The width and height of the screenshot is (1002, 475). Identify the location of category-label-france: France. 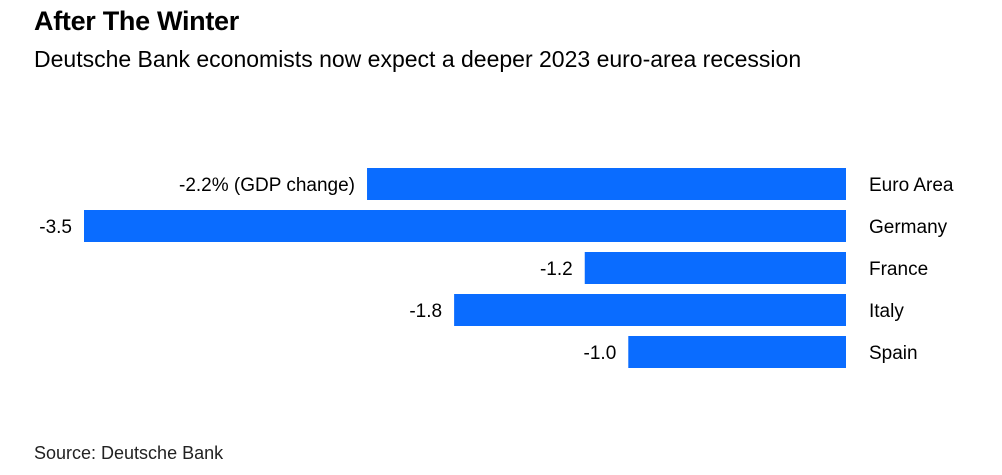
(898, 269).